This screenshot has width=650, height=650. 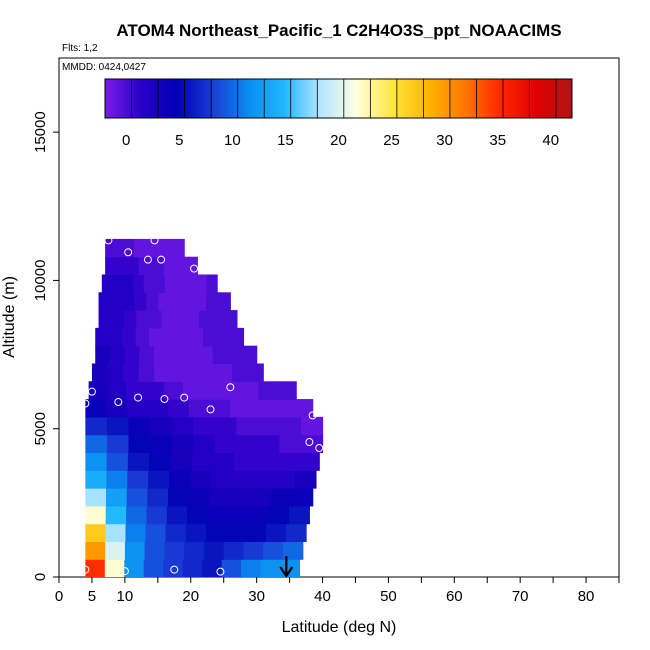 I want to click on flights-note: Flts: 1,2, so click(x=80, y=48).